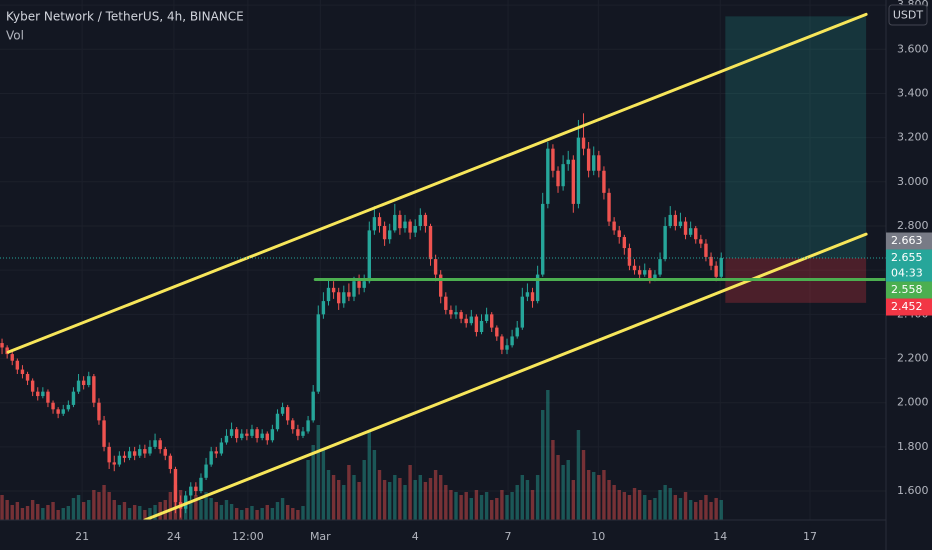  Describe the element at coordinates (909, 274) in the screenshot. I see `price-tags: 2.663 2.655 04:33 2.558 2.452` at that location.